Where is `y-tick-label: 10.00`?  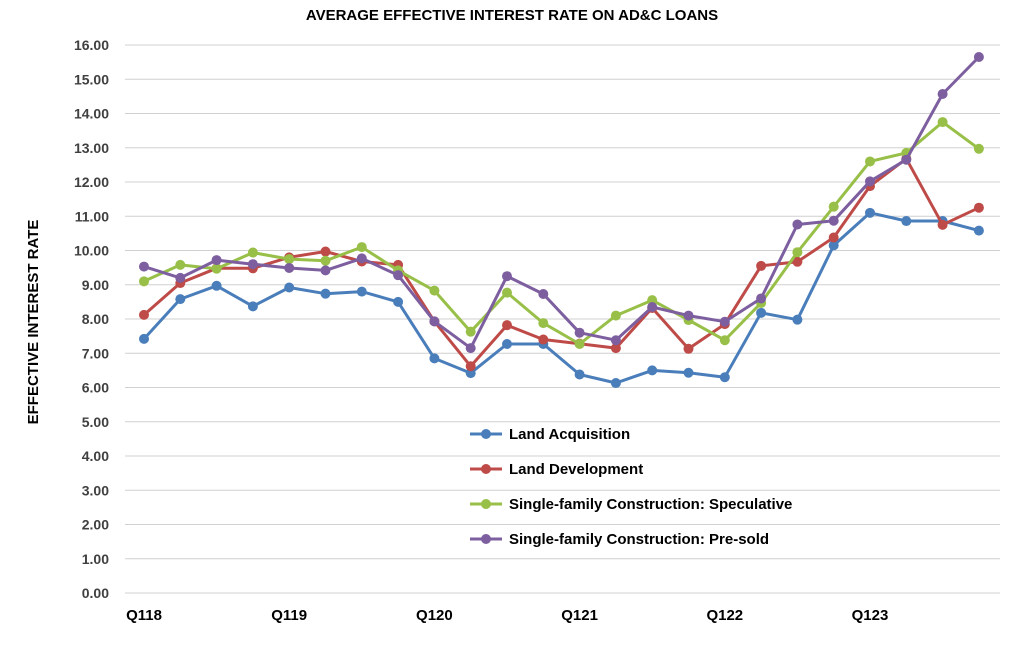
y-tick-label: 10.00 is located at coordinates (91, 251).